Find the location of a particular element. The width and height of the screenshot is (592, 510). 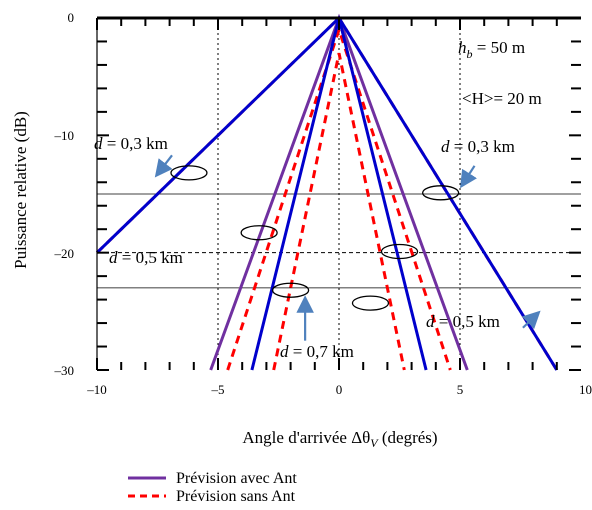

highlight-ellipses is located at coordinates (315, 238).